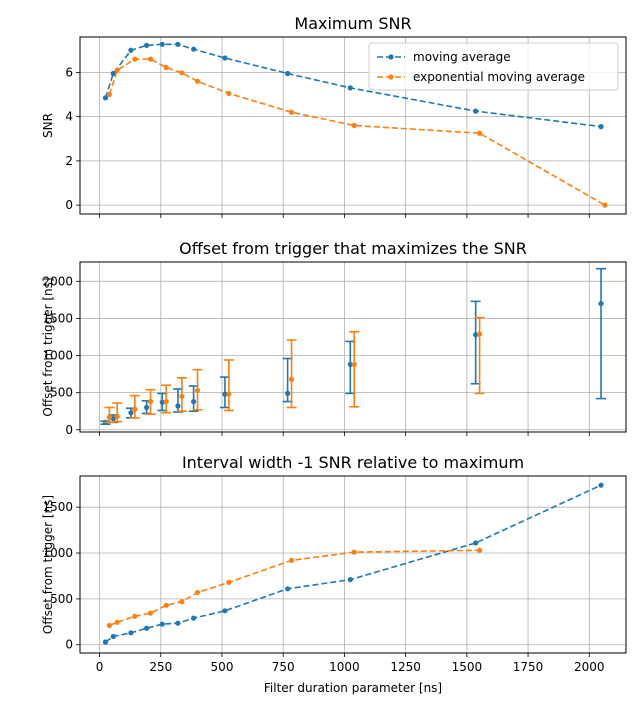 Image resolution: width=640 pixels, height=710 pixels. What do you see at coordinates (69, 72) in the screenshot?
I see `y-tick-label: 6` at bounding box center [69, 72].